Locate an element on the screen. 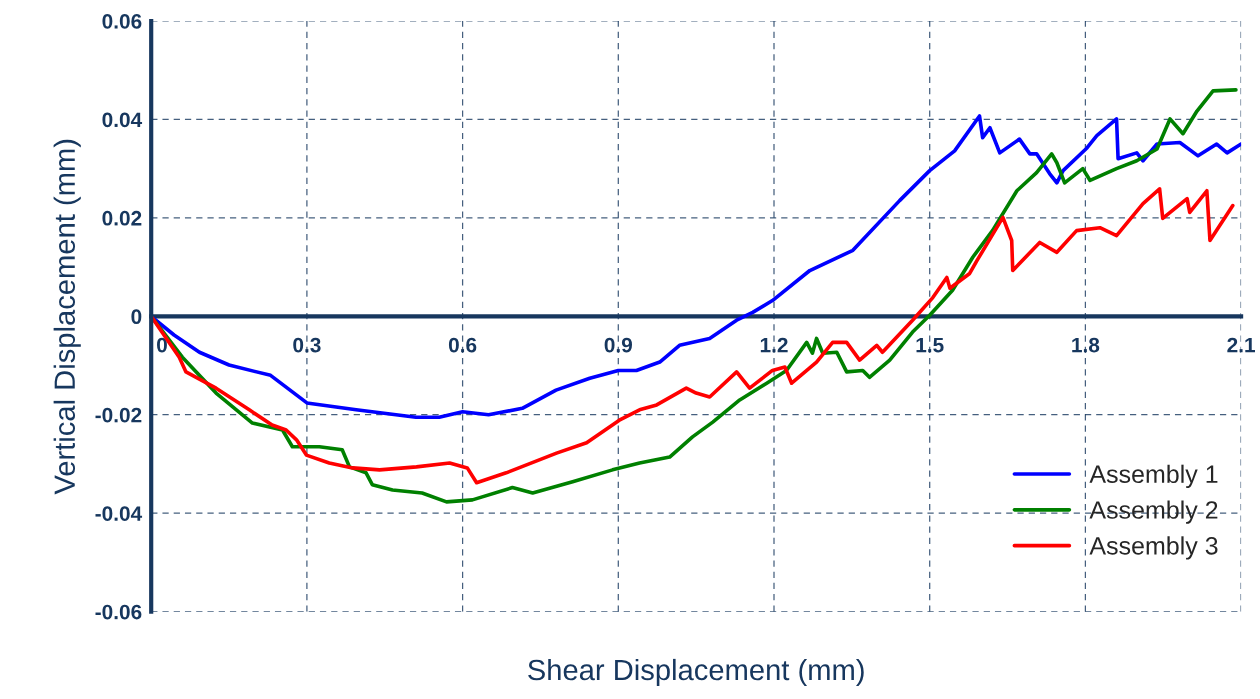  y-tick-label: 0 is located at coordinates (136, 317).